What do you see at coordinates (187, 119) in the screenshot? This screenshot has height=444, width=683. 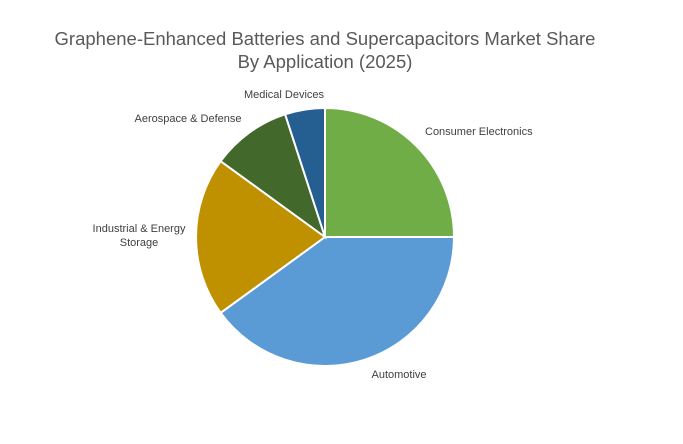 I see `slice-label-aerospace-defense: Aerospace & Defense` at bounding box center [187, 119].